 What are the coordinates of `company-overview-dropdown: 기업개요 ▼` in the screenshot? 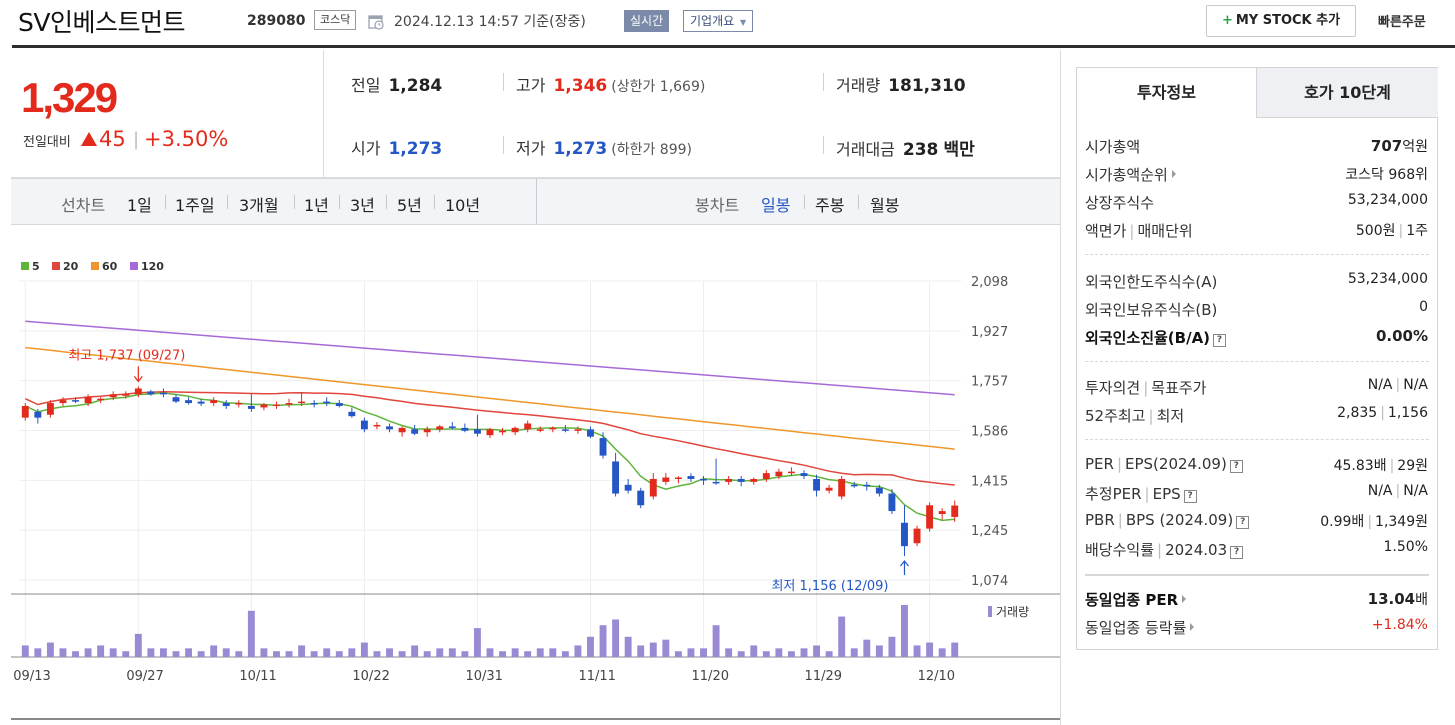 It's located at (718, 21).